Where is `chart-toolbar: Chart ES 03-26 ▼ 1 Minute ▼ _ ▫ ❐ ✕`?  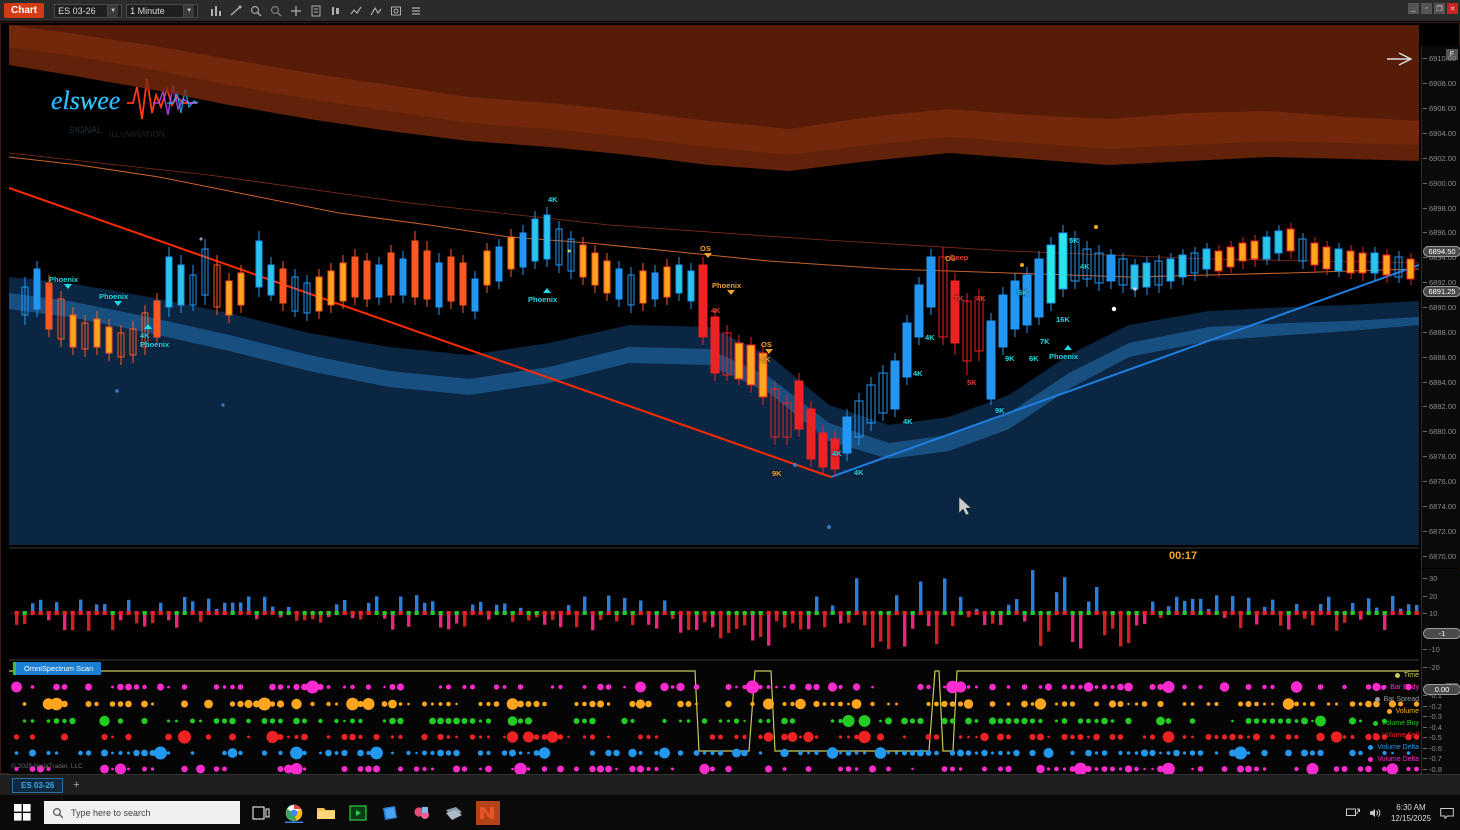
chart-toolbar: Chart ES 03-26 ▼ 1 Minute ▼ _ ▫ ❐ ✕ is located at coordinates (730, 11).